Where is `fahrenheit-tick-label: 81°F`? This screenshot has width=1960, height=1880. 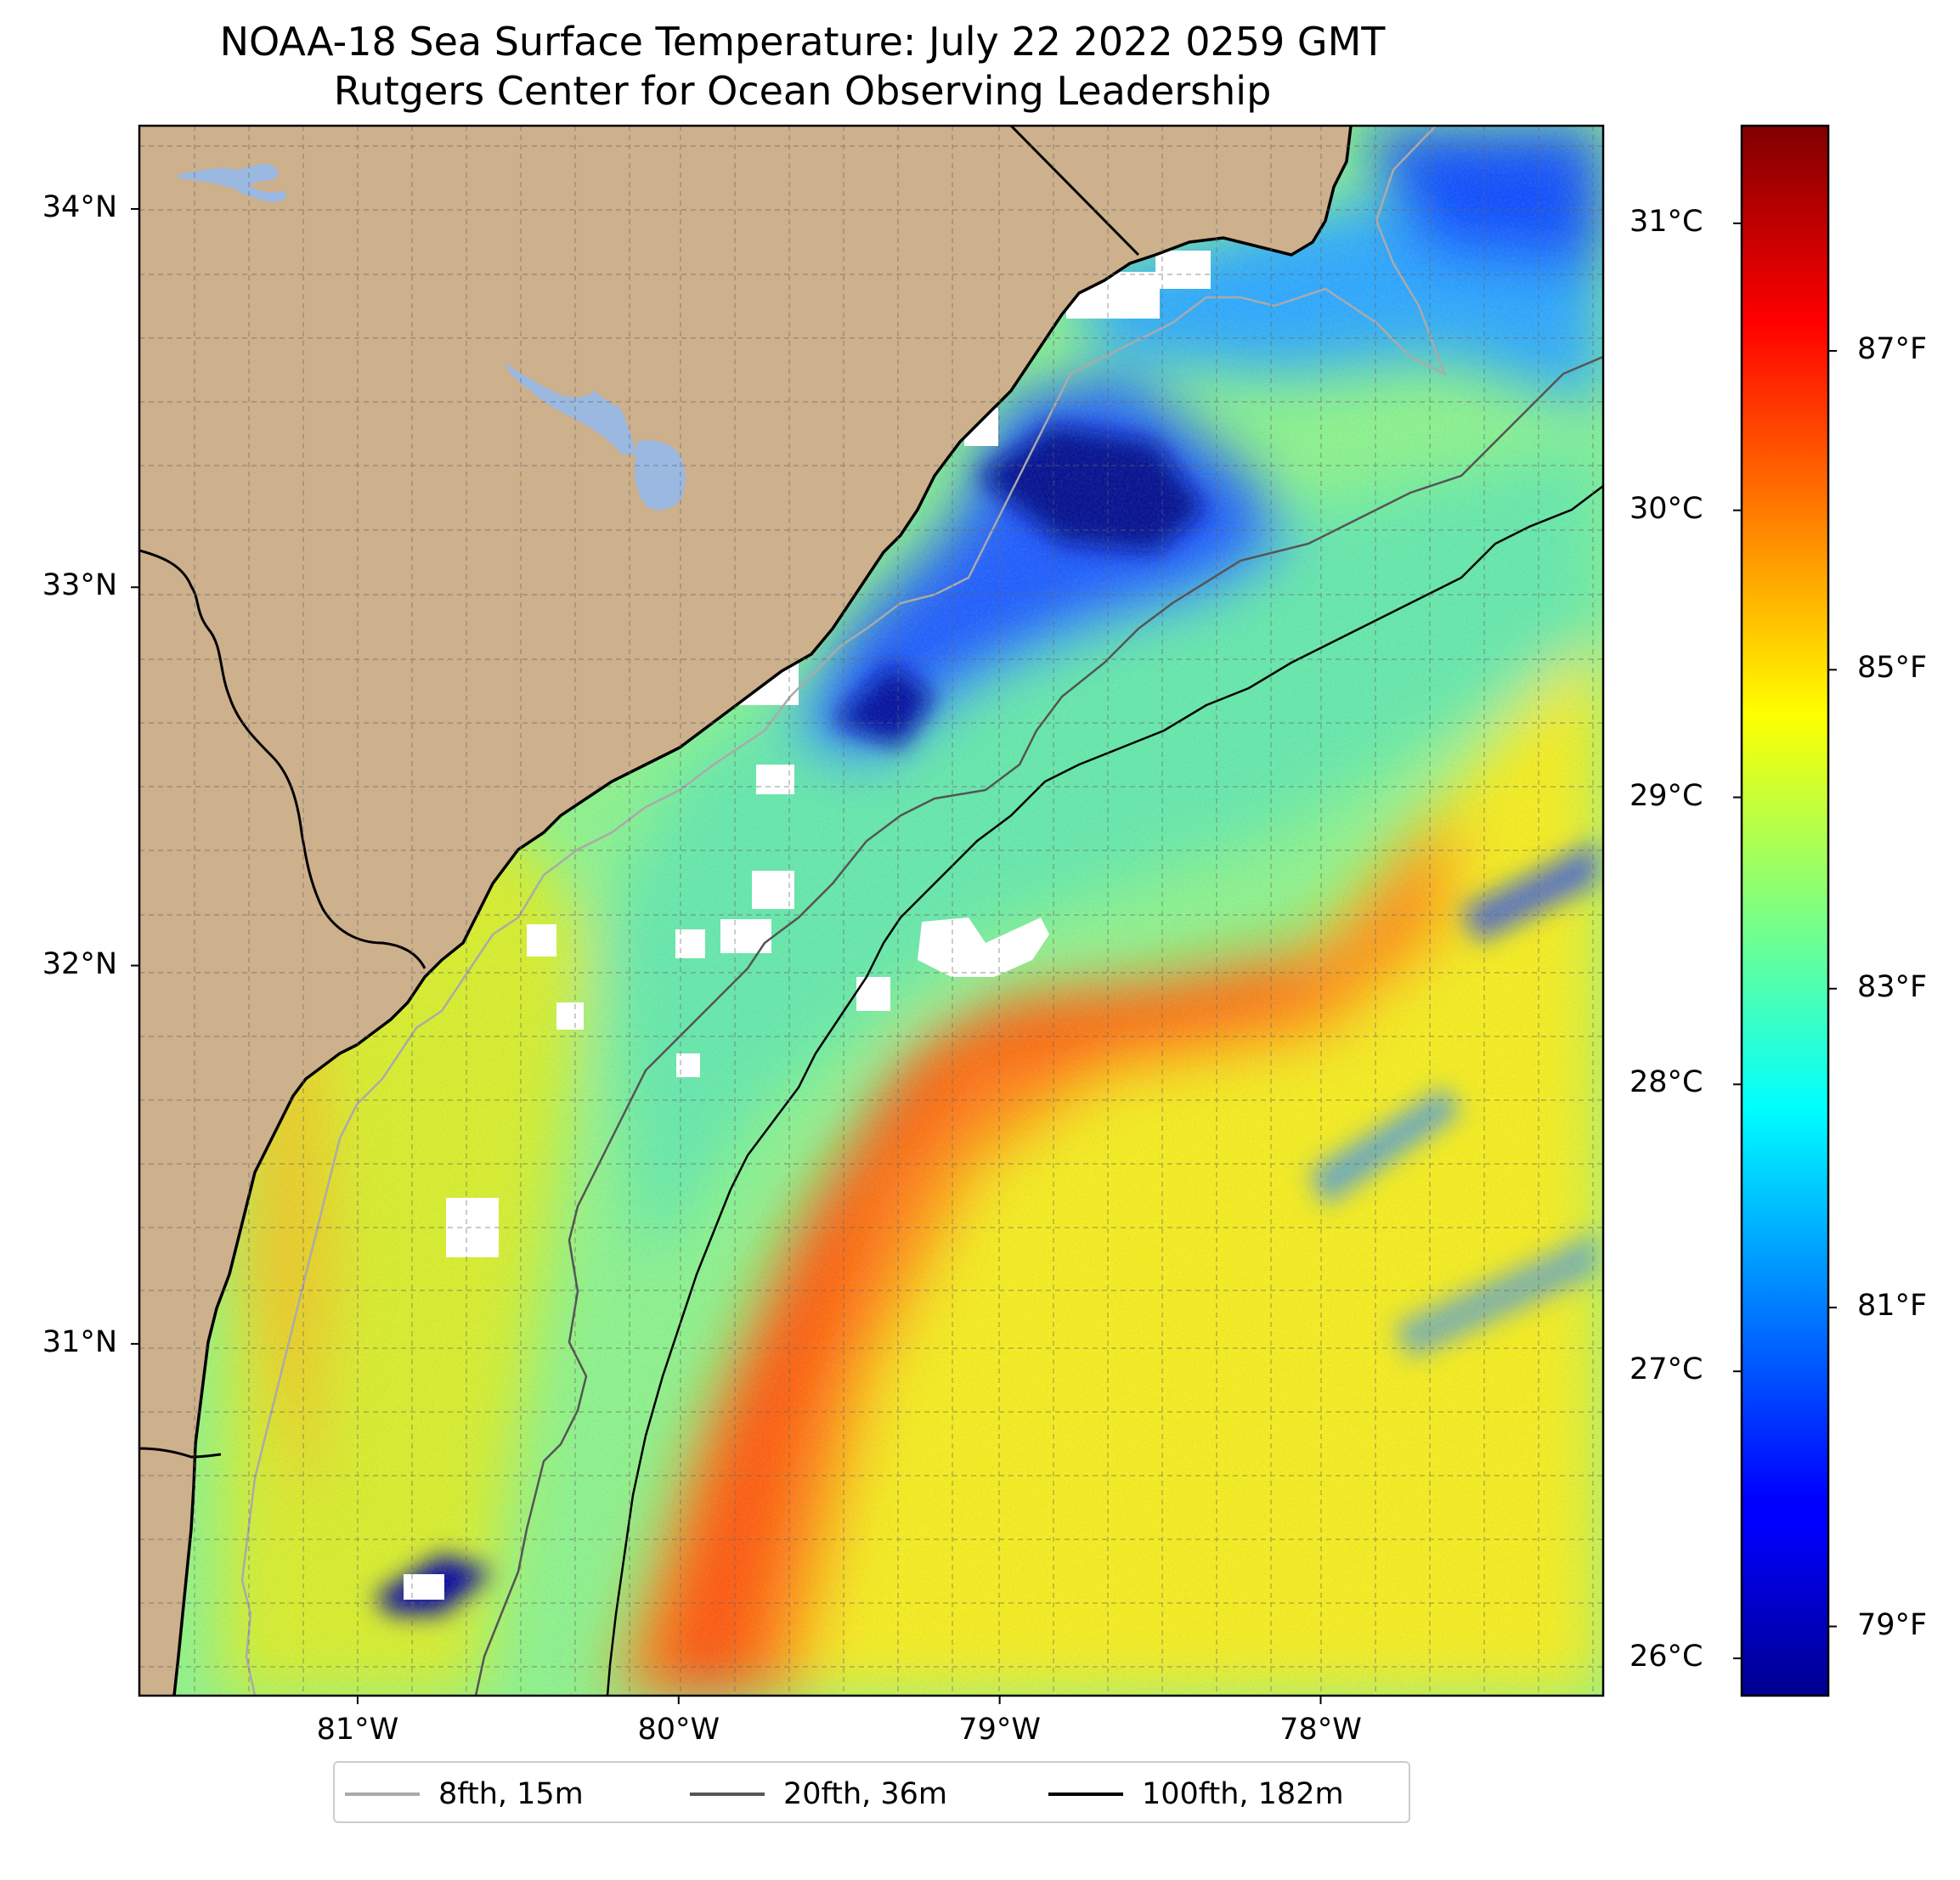 fahrenheit-tick-label: 81°F is located at coordinates (1893, 1307).